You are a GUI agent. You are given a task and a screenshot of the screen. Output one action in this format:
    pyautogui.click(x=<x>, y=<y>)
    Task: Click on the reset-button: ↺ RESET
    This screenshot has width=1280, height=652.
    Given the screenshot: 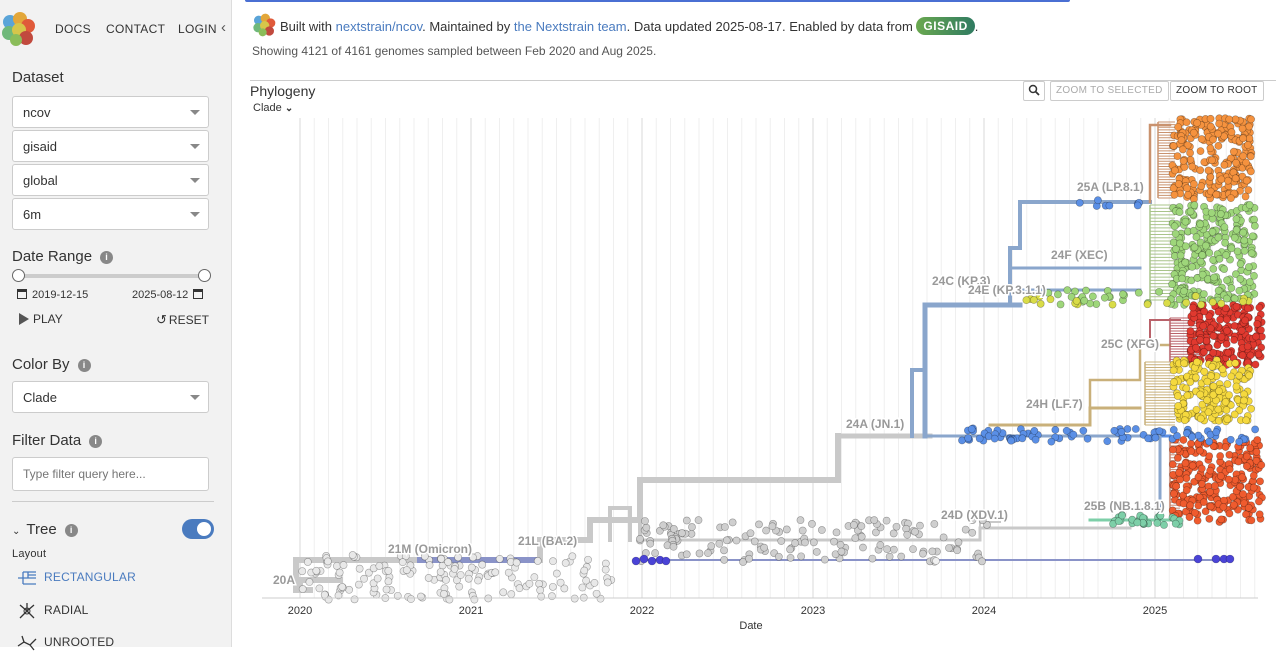 What is the action you would take?
    pyautogui.click(x=182, y=320)
    